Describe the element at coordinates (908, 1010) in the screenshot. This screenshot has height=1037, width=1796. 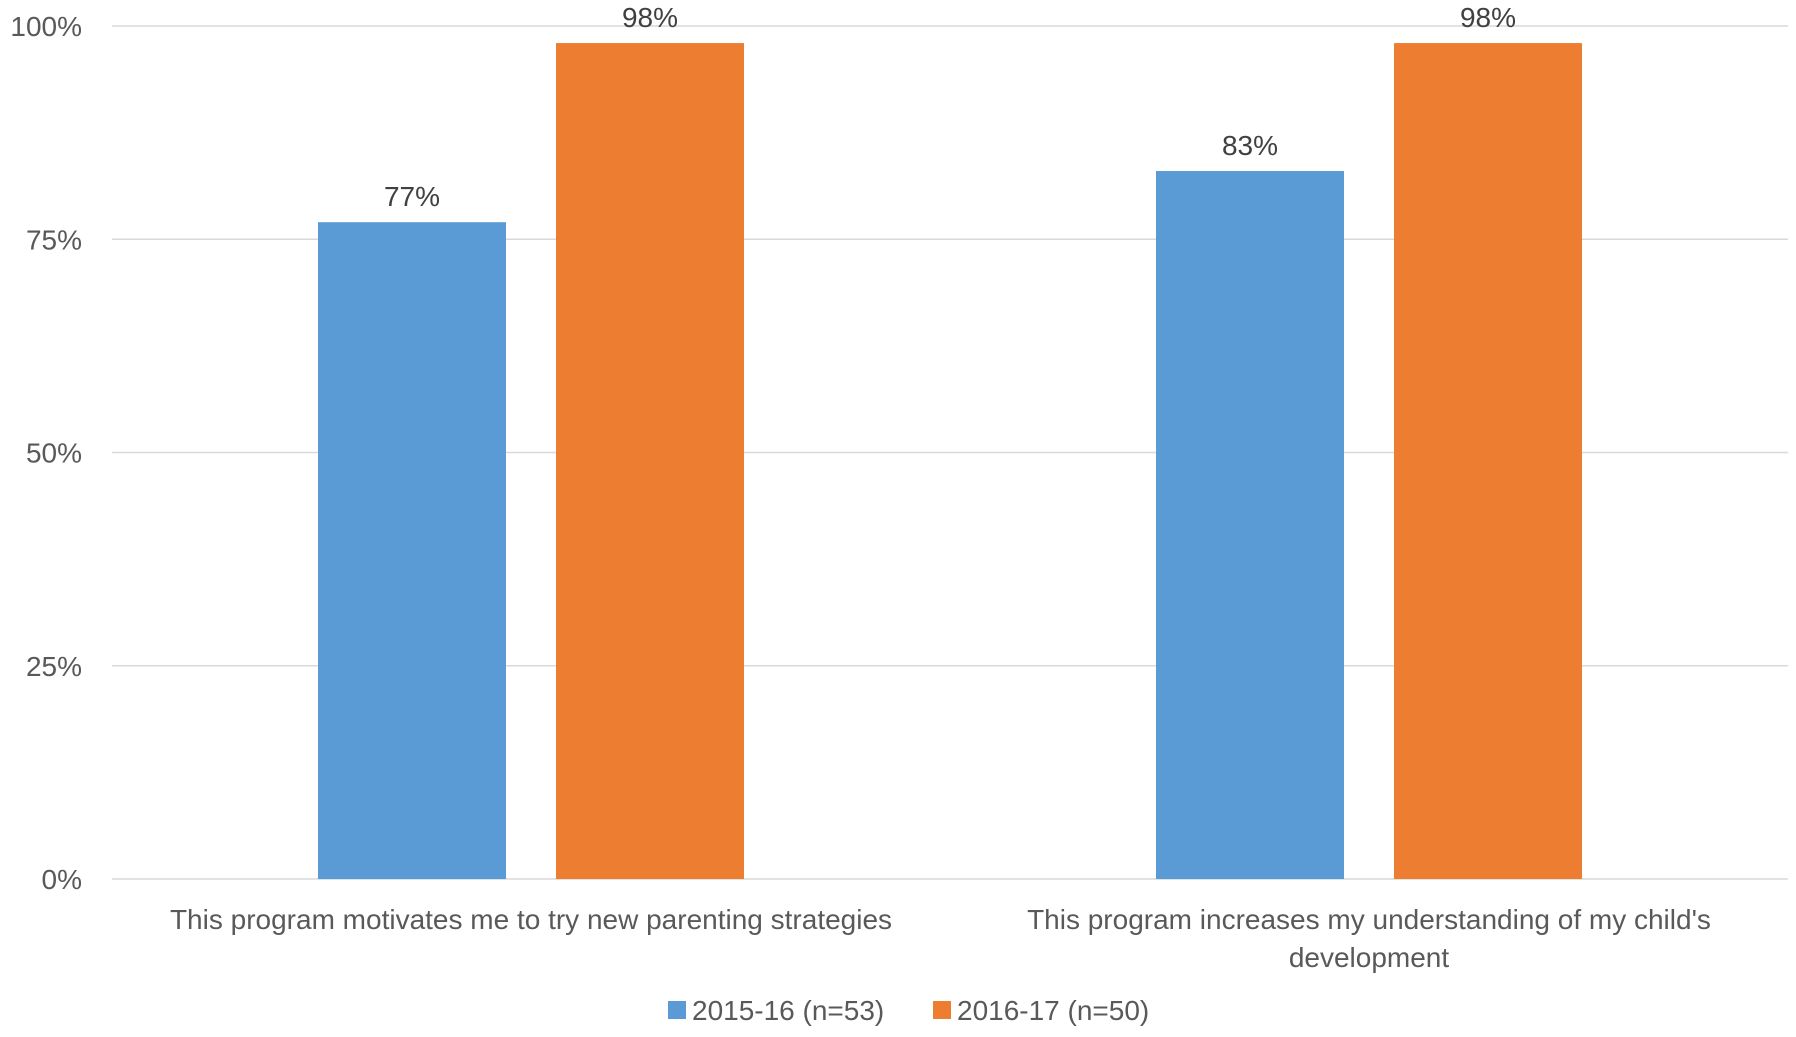
I see `legend: 2015-16 (n=53) 2016-17 (n=50)` at that location.